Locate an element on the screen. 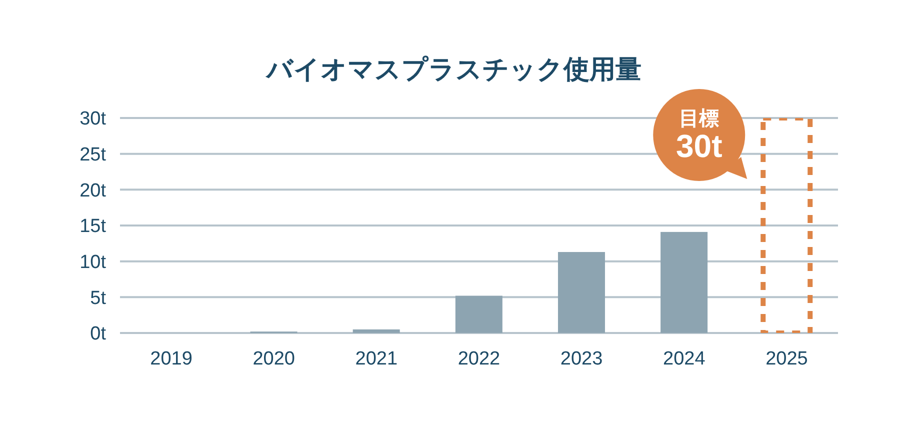 The height and width of the screenshot is (422, 908). y-tick-label: 30t is located at coordinates (93, 119).